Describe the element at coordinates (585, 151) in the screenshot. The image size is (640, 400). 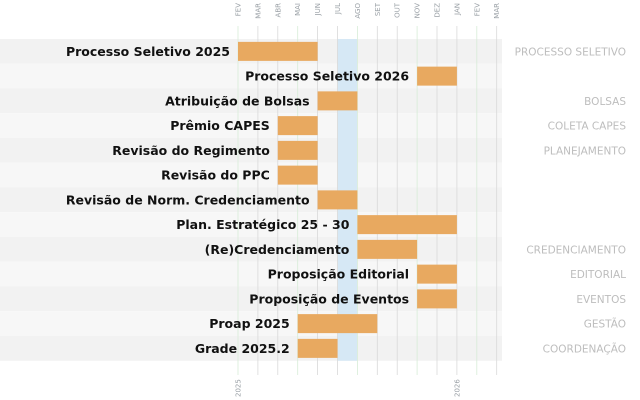
I see `category-label: PLANEJAMENTO` at that location.